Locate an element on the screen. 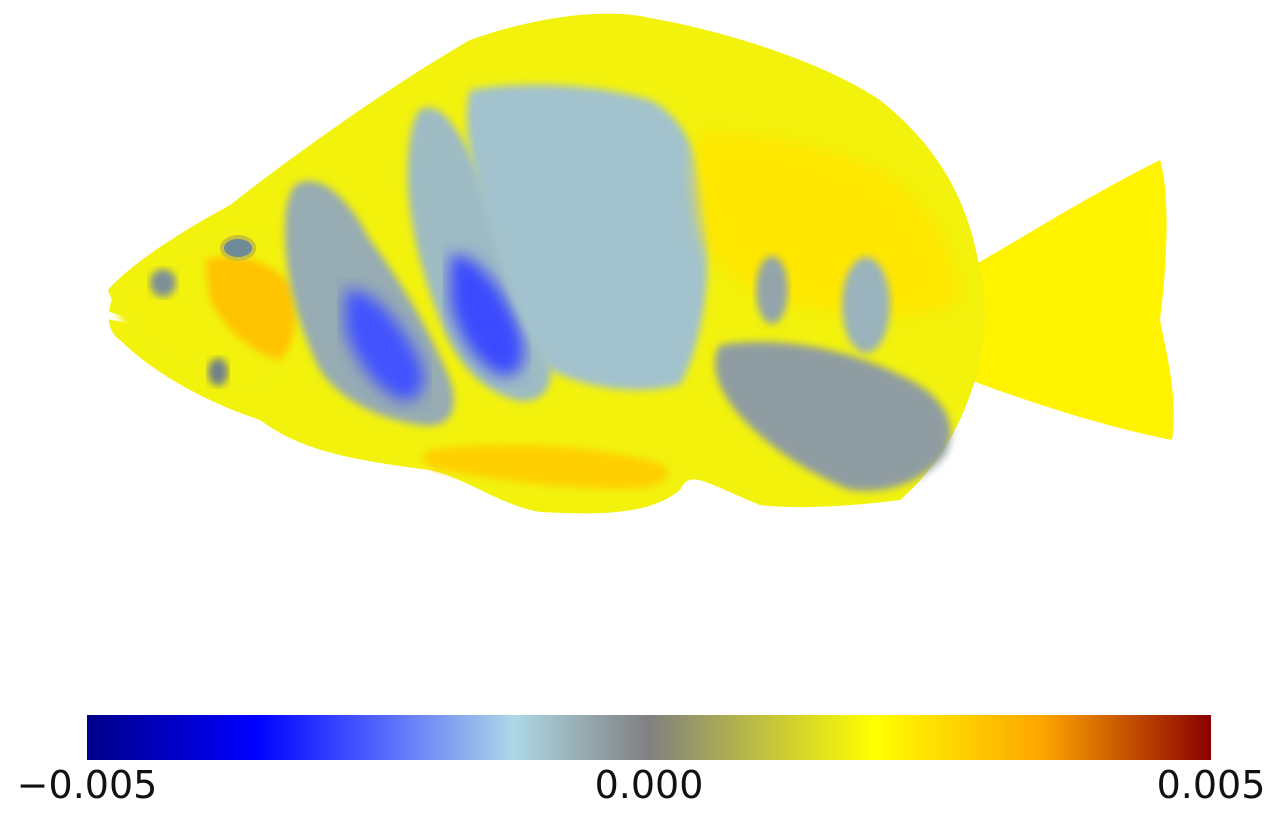 Image resolution: width=1281 pixels, height=820 pixels. belly-stripe is located at coordinates (545, 466).